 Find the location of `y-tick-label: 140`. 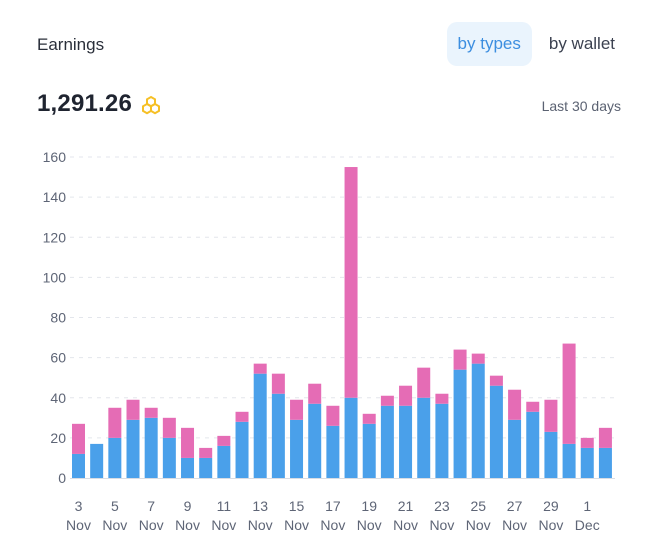

y-tick-label: 140 is located at coordinates (55, 197).